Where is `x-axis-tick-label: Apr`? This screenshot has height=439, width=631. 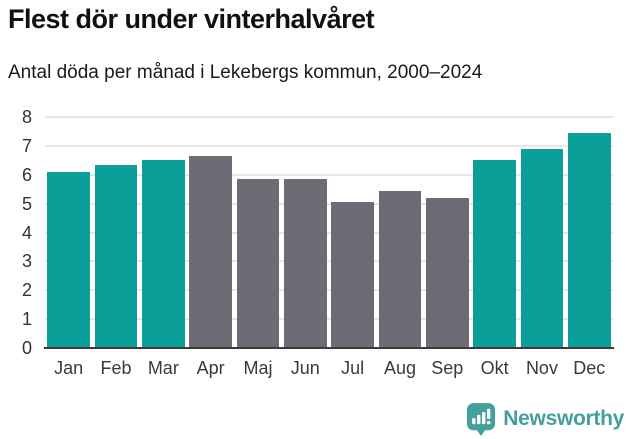
x-axis-tick-label: Apr is located at coordinates (210, 368).